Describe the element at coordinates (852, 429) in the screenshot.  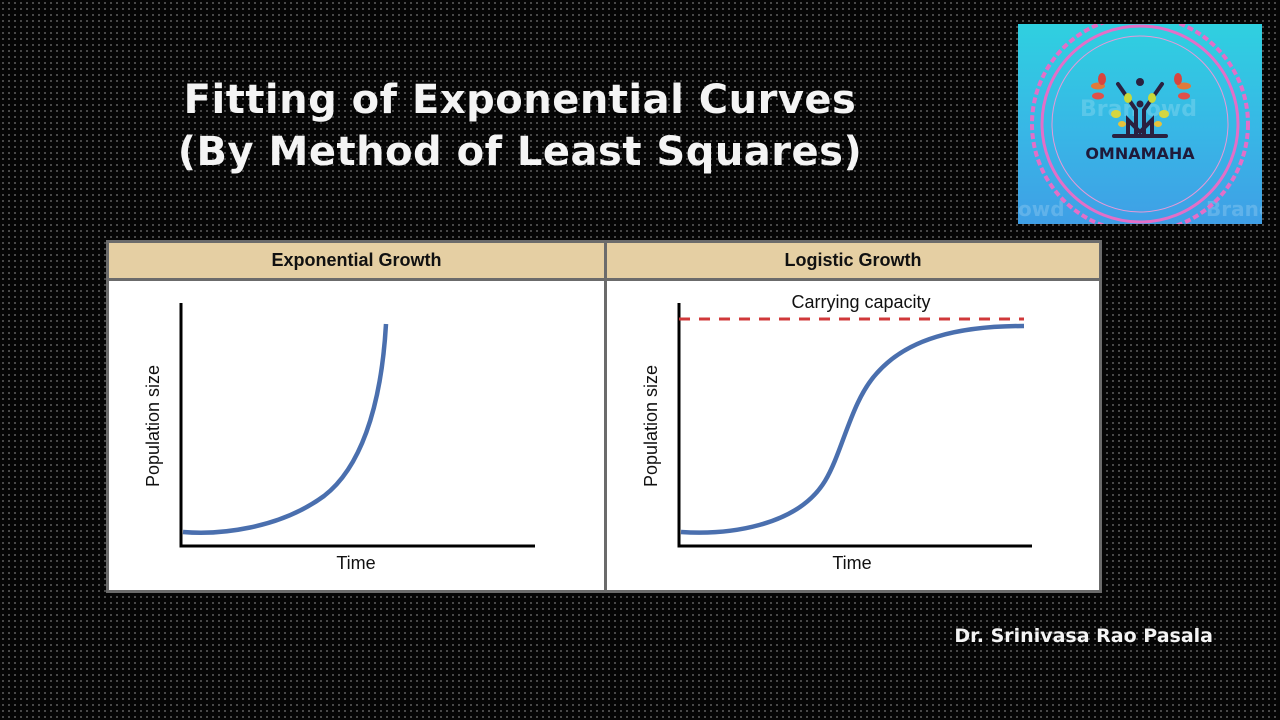
I see `logistic-curve` at that location.